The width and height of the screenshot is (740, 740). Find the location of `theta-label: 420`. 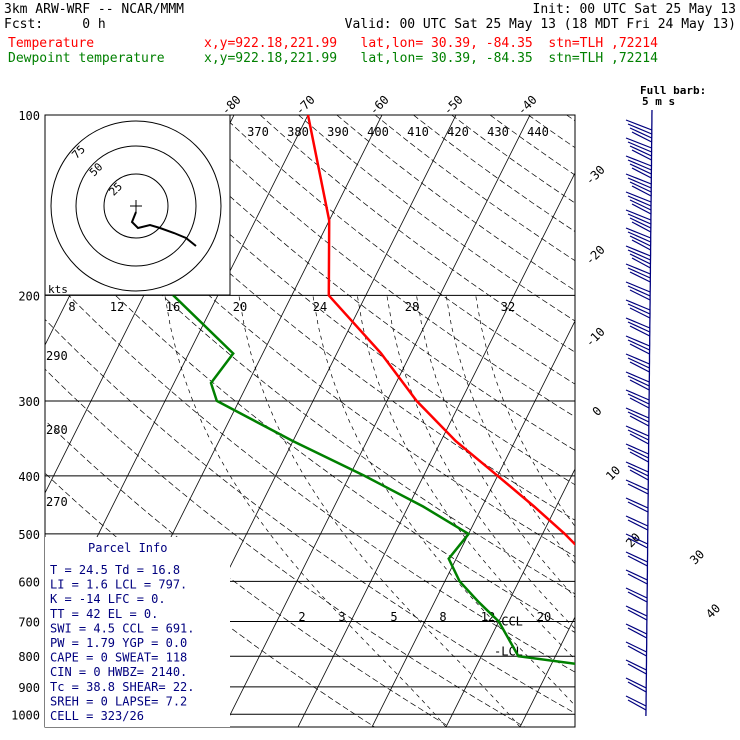

theta-label: 420 is located at coordinates (458, 132).